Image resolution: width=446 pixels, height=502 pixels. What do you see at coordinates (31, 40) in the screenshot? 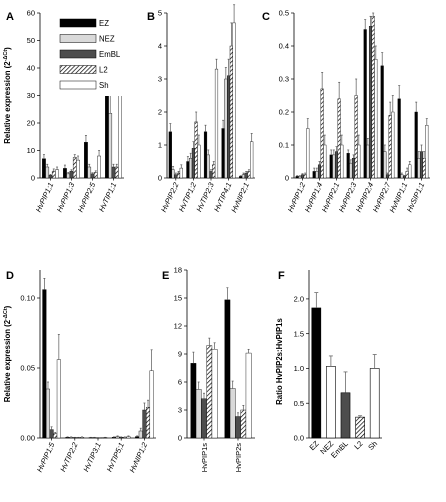
I see `y-tick-label: 50` at bounding box center [31, 40].